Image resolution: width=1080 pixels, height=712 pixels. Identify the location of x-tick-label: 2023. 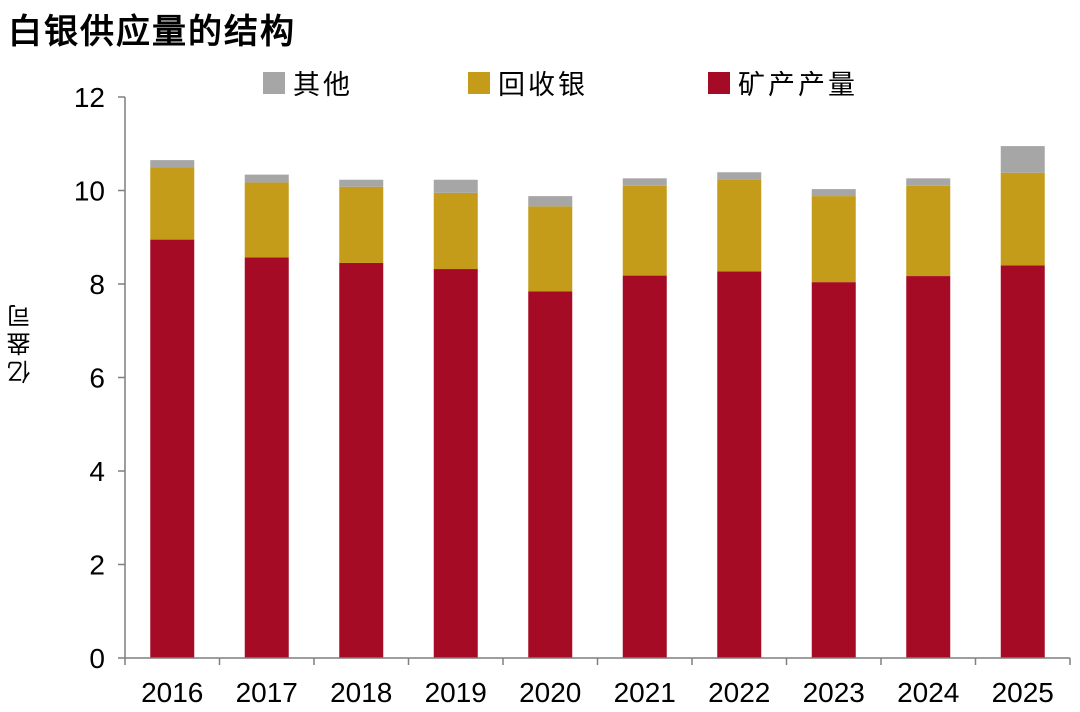
(834, 692).